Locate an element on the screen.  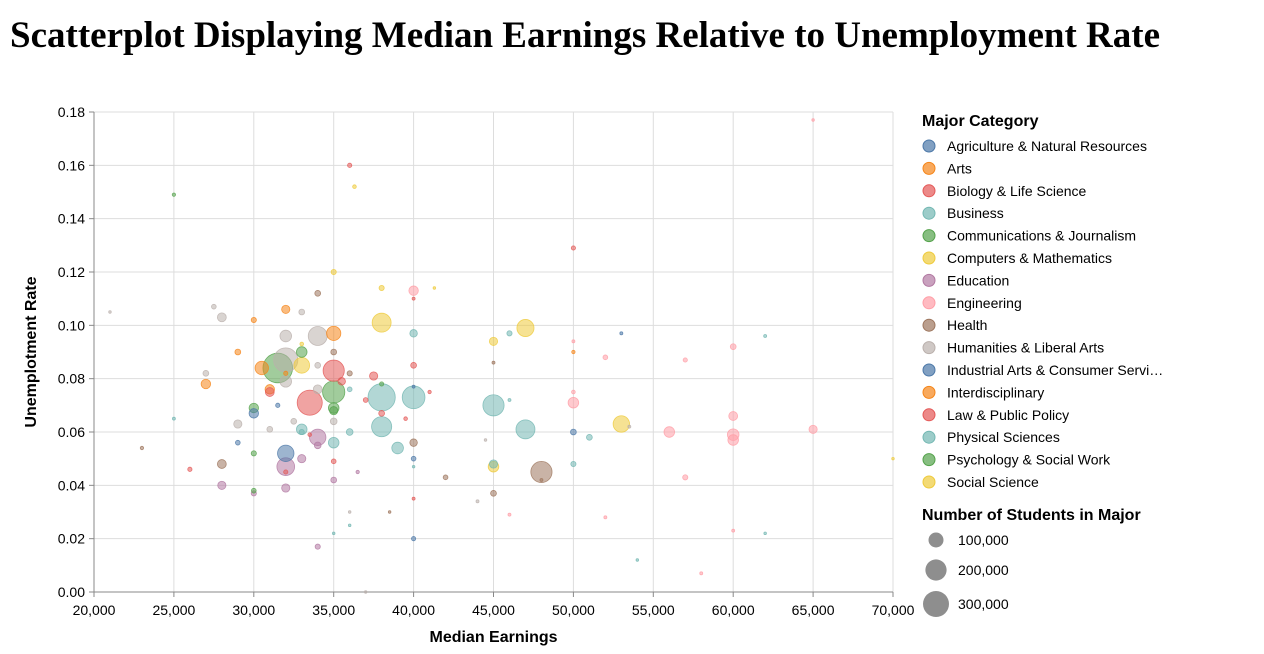
y-tick-label: 0.06 is located at coordinates (71, 432).